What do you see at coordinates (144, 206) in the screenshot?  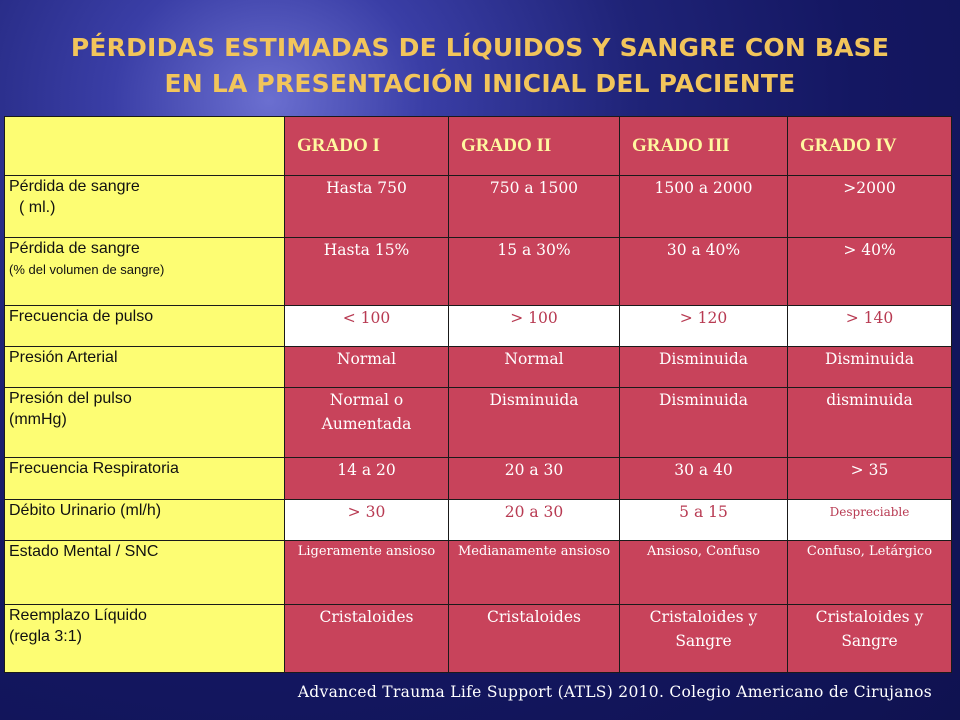 I see `row-label: Pérdida de sangre ( ml.)` at bounding box center [144, 206].